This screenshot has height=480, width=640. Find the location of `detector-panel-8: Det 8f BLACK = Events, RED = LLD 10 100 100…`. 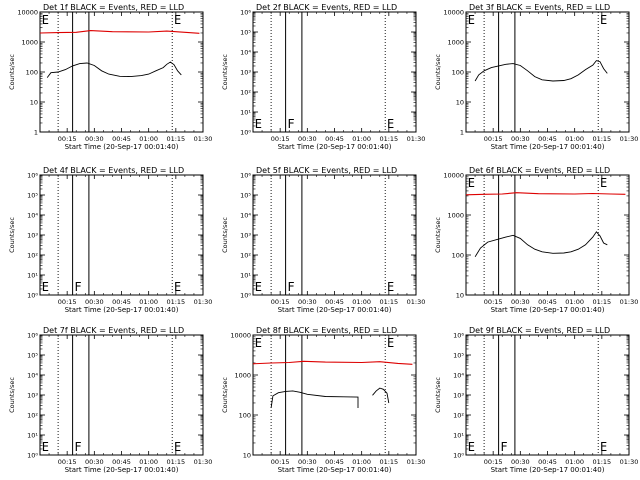

detector-panel-8: Det 8f BLACK = Events, RED = LLD 10 100 100… is located at coordinates (323, 400).